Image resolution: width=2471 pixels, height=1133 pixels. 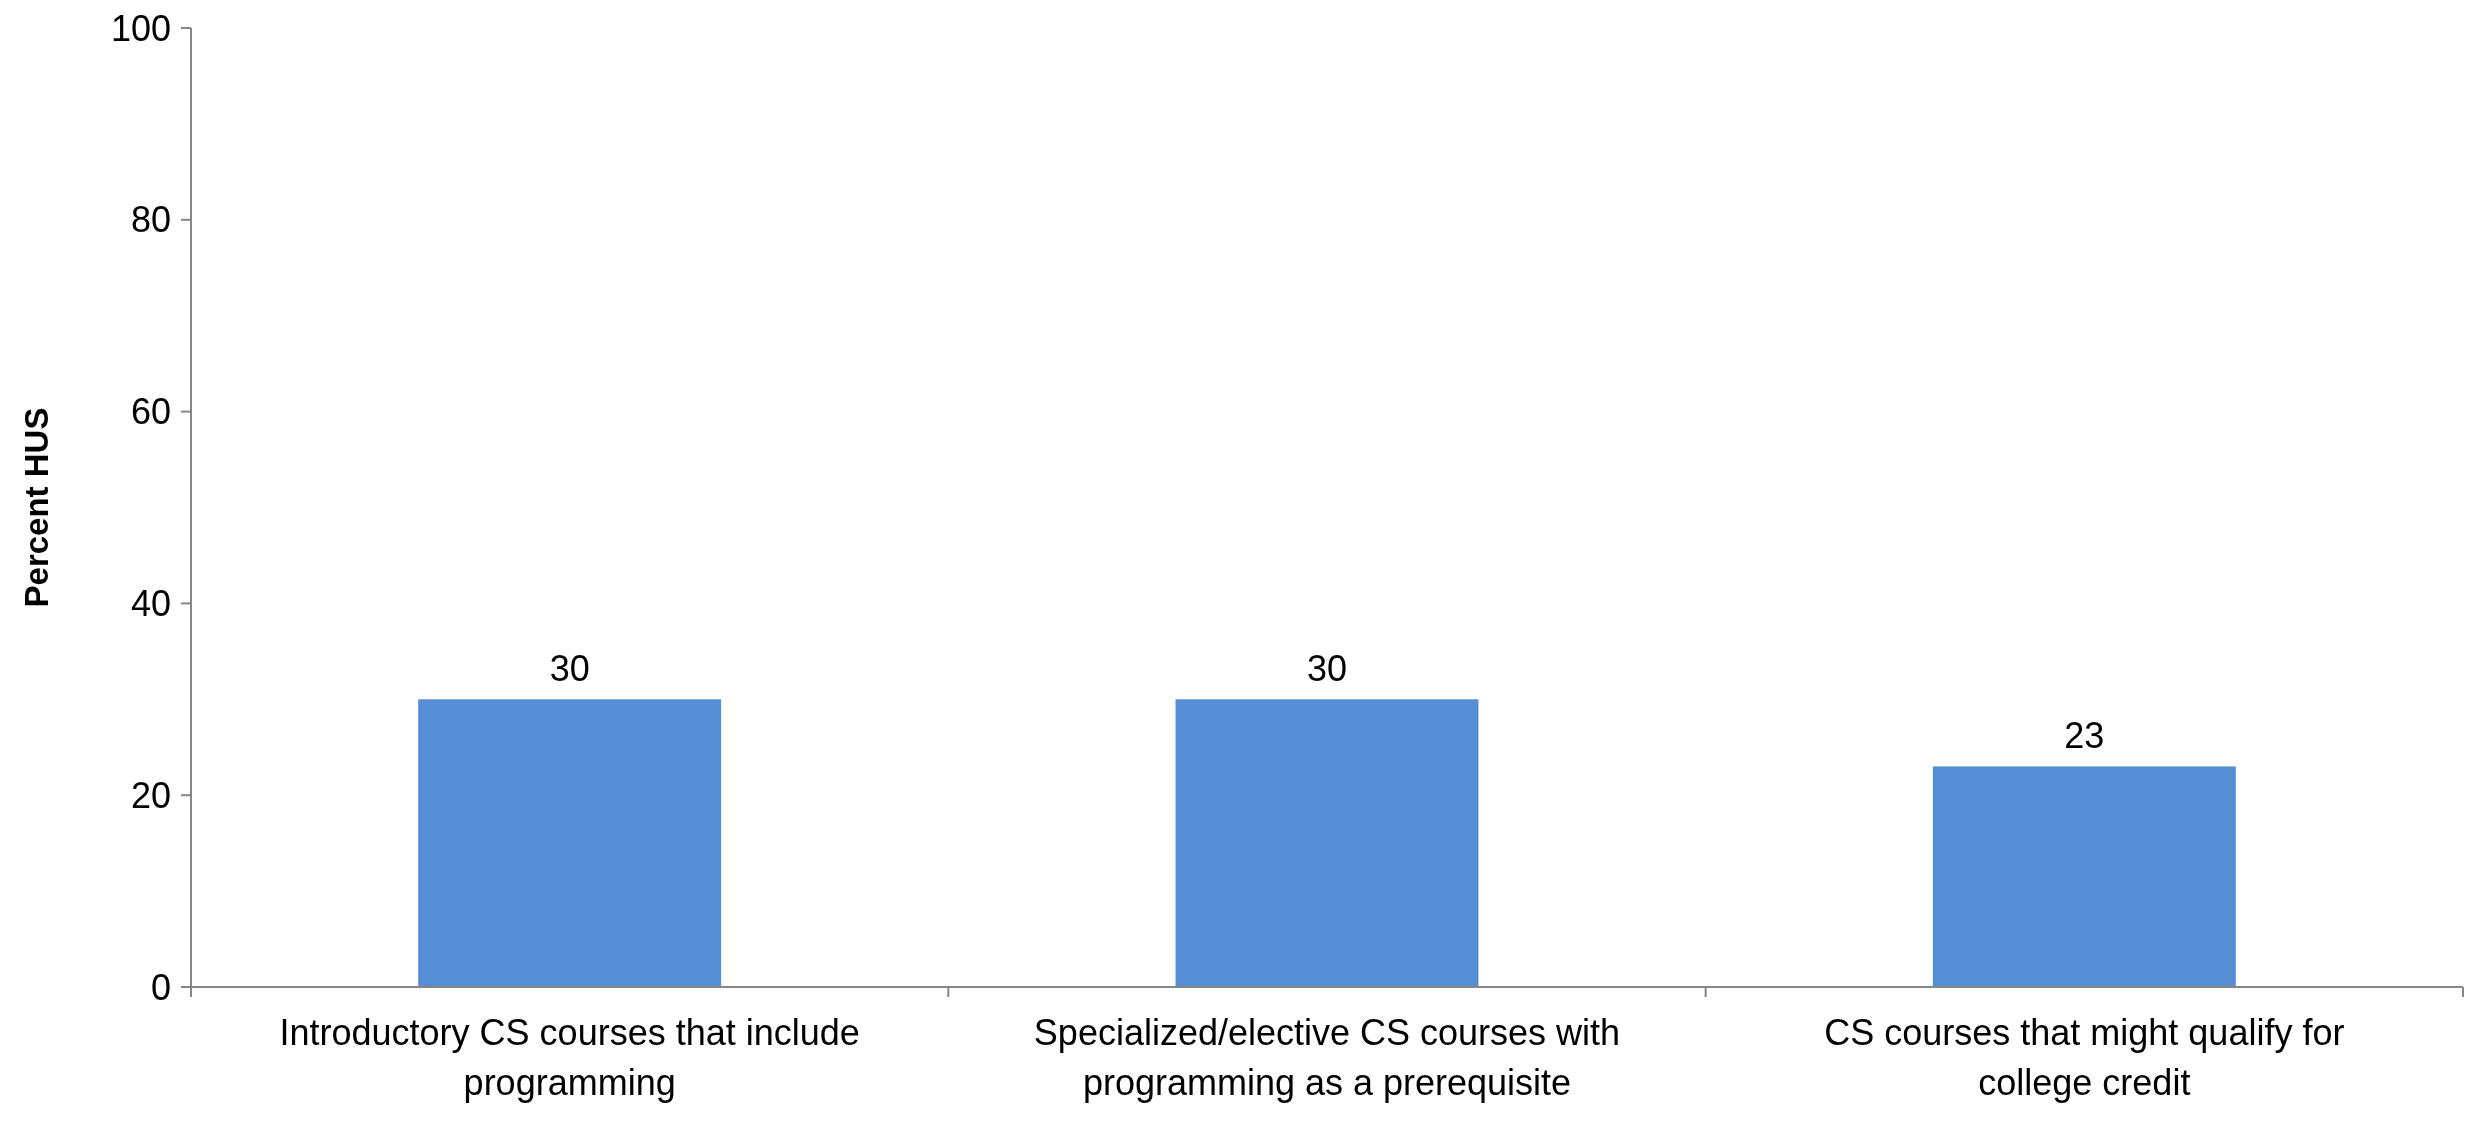 I want to click on y-tick-label: 100, so click(x=140, y=28).